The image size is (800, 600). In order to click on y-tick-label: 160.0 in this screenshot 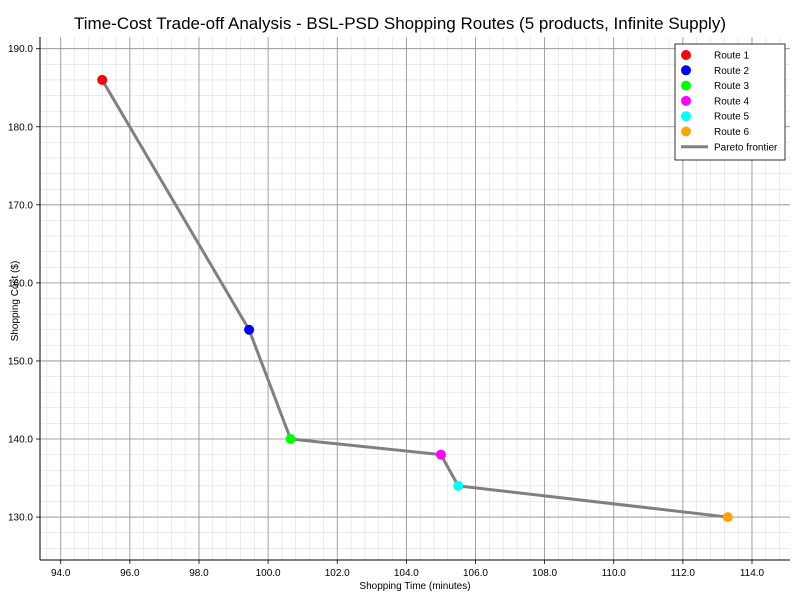, I will do `click(20, 283)`.